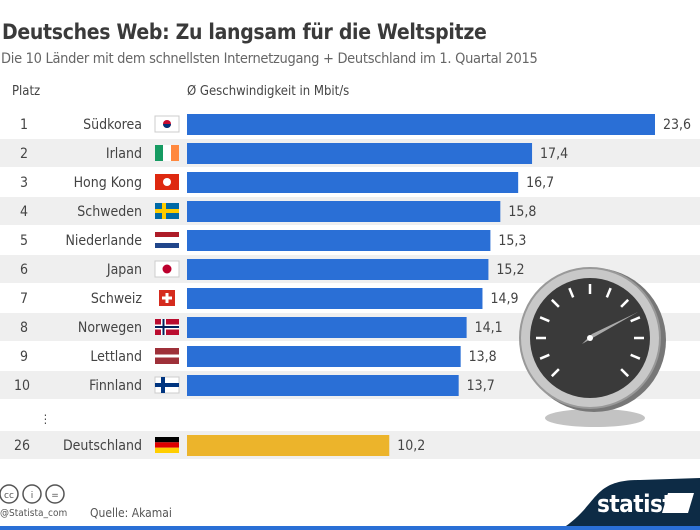  I want to click on value-label: 15,2, so click(510, 270).